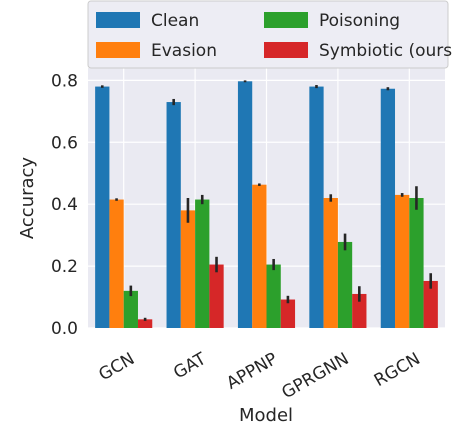 The image size is (453, 432). What do you see at coordinates (184, 51) in the screenshot?
I see `legend-label: Evasion` at bounding box center [184, 51].